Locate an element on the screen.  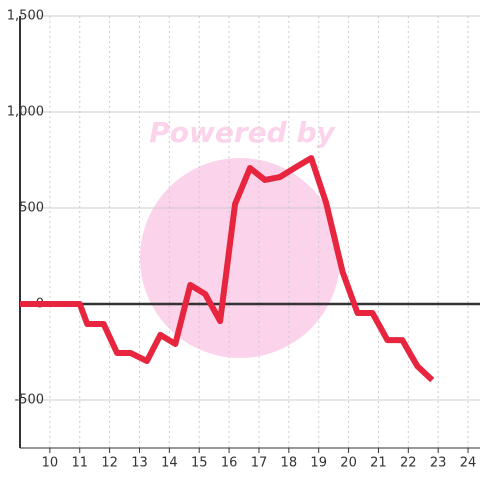
x-tick-label: 21 is located at coordinates (378, 463).